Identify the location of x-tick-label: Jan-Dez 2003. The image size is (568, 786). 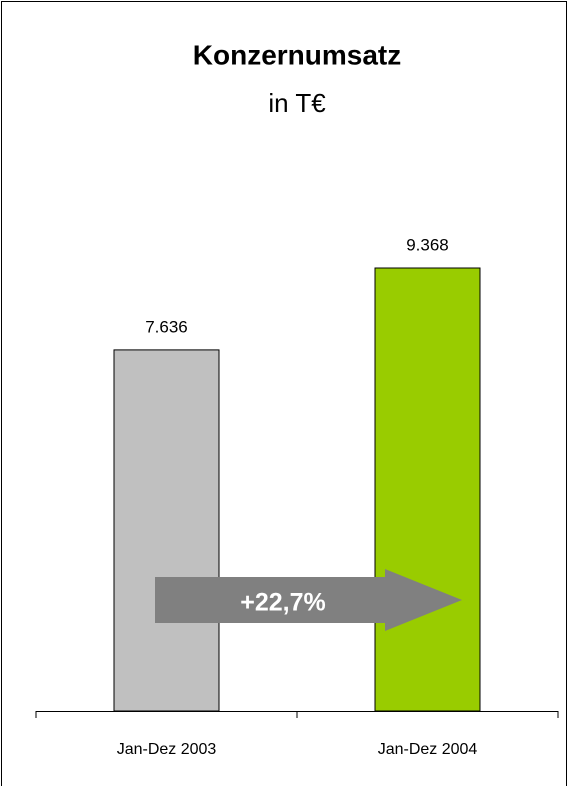
(167, 749).